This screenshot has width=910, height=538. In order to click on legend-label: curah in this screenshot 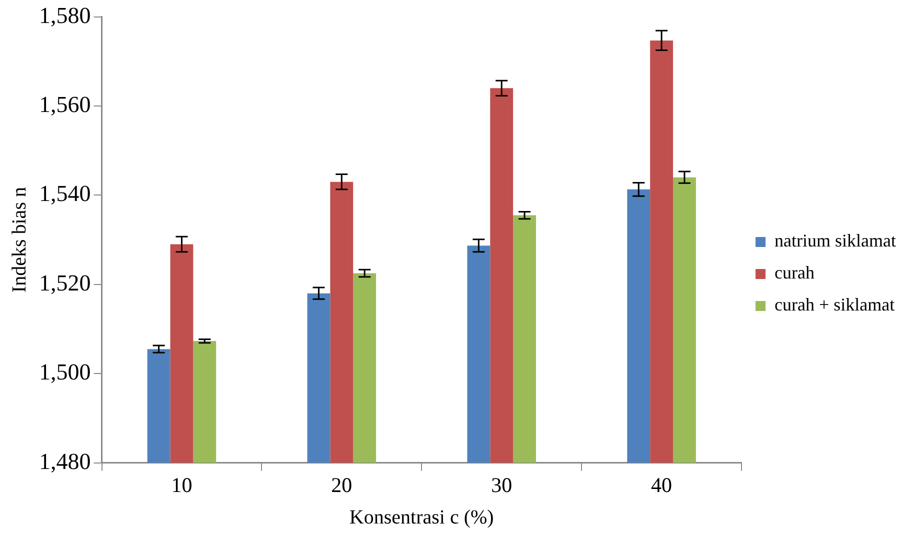, I will do `click(794, 272)`.